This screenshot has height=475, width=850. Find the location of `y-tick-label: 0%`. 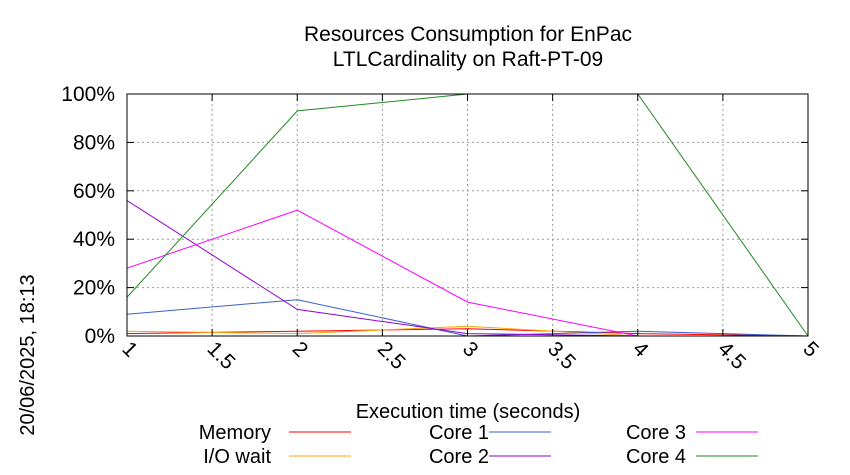

y-tick-label: 0% is located at coordinates (100, 336).